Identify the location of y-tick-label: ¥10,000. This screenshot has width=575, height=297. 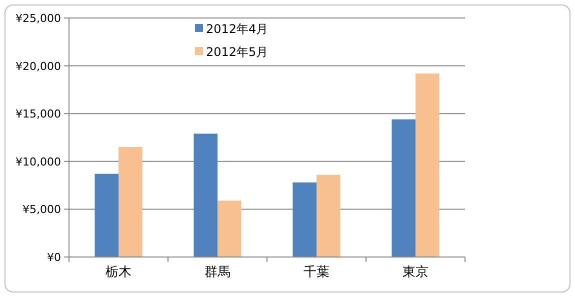
(38, 161).